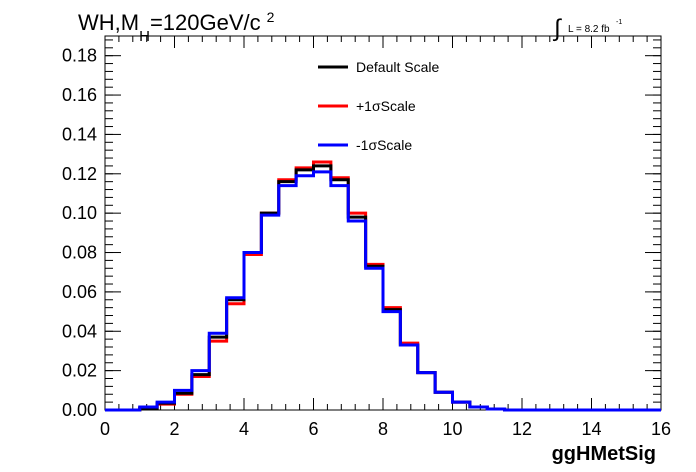 The width and height of the screenshot is (696, 472). What do you see at coordinates (79, 213) in the screenshot?
I see `y-tick-label: 0.10` at bounding box center [79, 213].